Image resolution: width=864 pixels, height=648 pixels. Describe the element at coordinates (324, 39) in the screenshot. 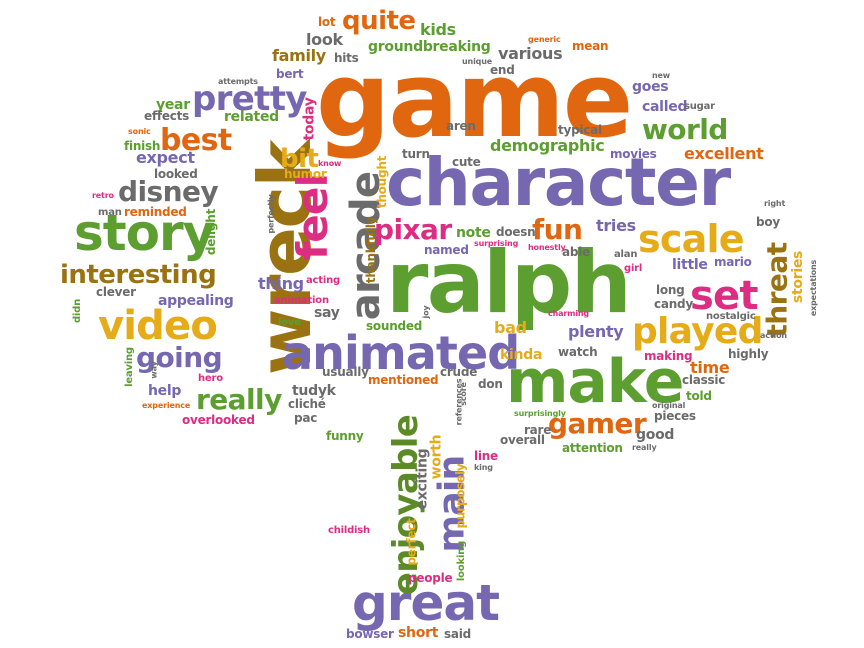

I see `word-look: look` at that location.